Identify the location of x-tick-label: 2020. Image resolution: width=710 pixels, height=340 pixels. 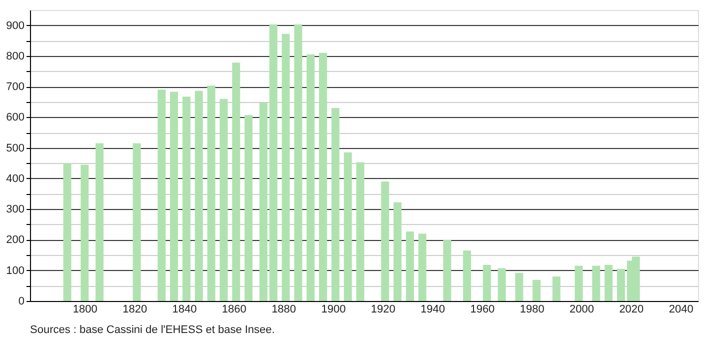
(631, 310).